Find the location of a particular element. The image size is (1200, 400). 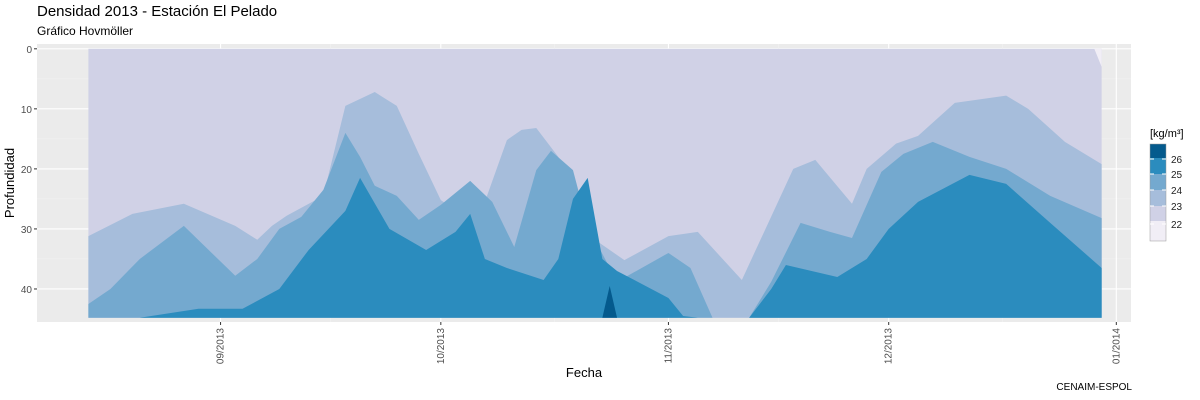

legend-label: 26 is located at coordinates (1177, 160).